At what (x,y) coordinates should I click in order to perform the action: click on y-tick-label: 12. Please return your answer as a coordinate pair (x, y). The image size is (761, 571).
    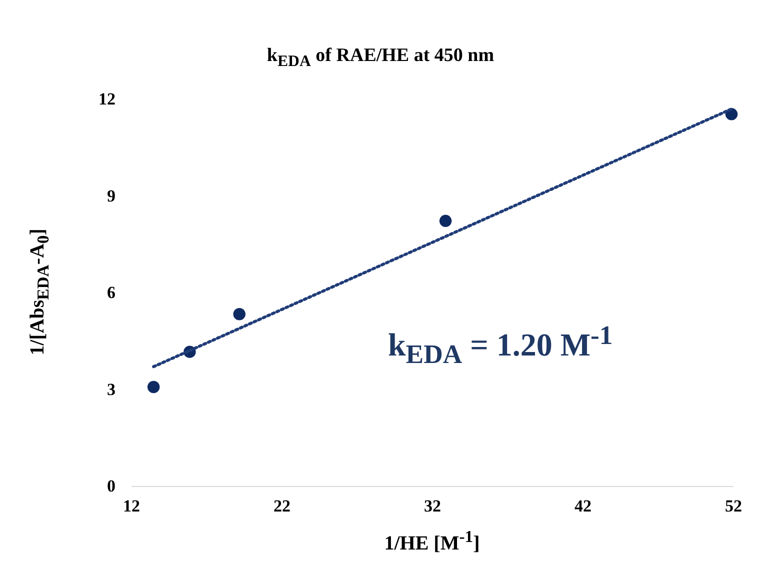
    Looking at the image, I should click on (107, 99).